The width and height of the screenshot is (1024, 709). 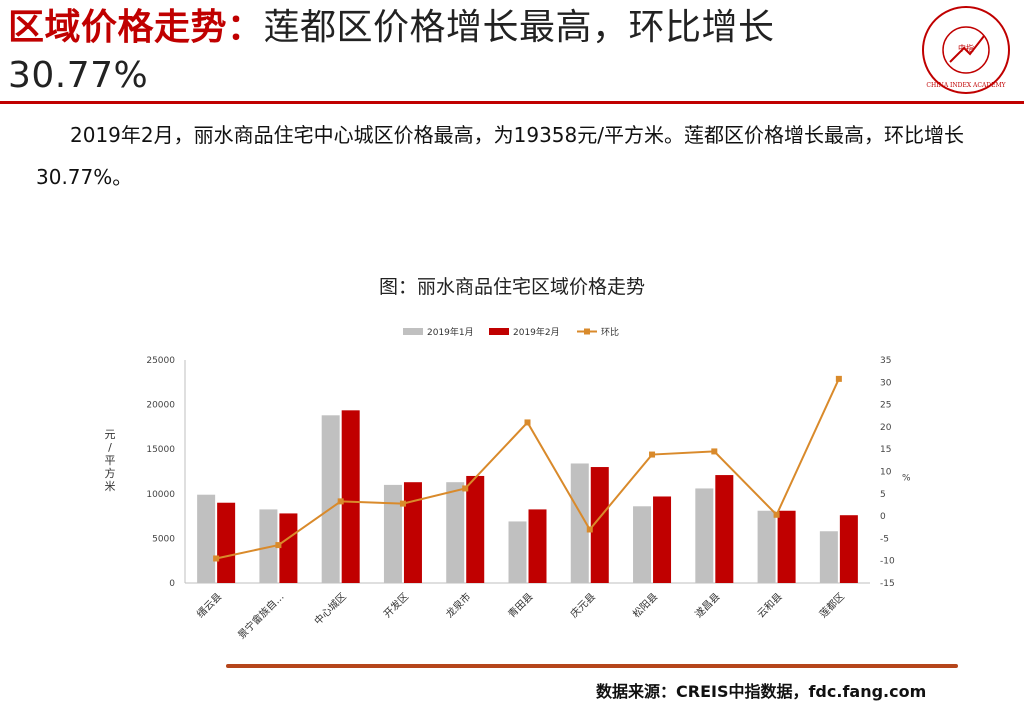 I want to click on legend-label: 环比, so click(x=610, y=332).